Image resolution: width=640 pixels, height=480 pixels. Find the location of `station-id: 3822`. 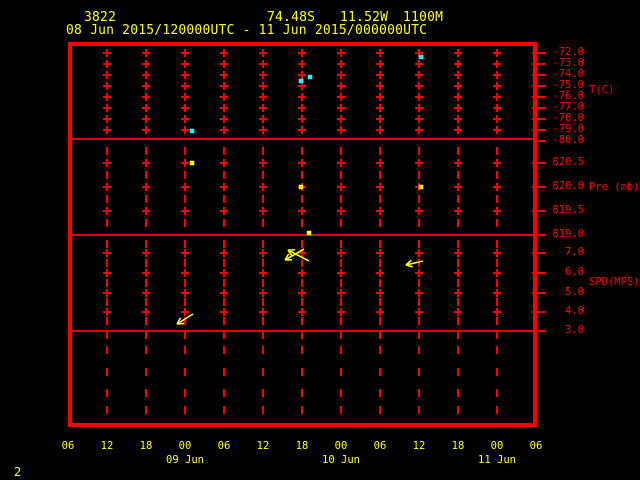

station-id: 3822 is located at coordinates (100, 17).